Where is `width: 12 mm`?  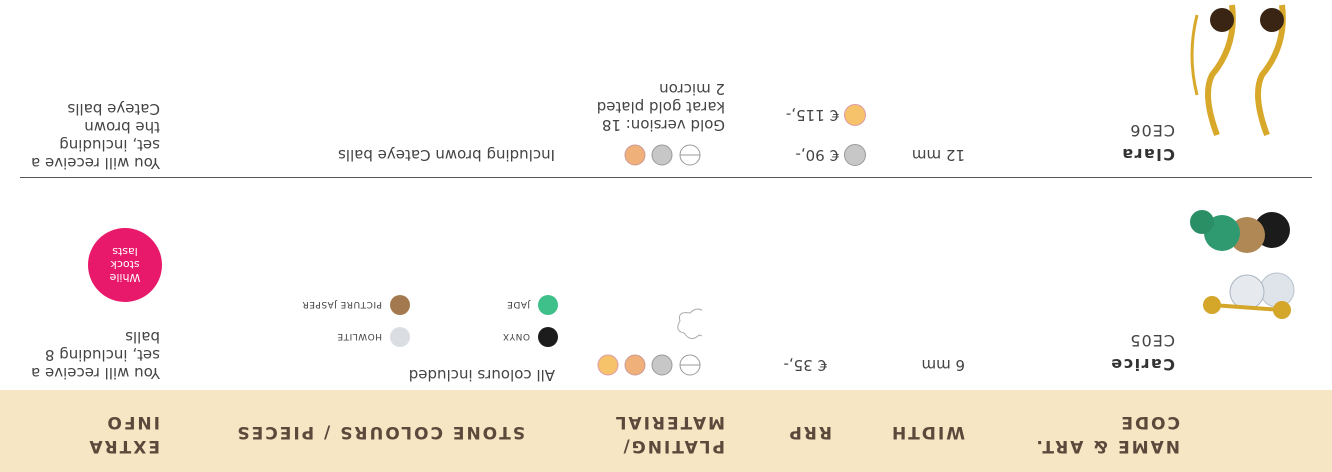 width: 12 mm is located at coordinates (938, 155).